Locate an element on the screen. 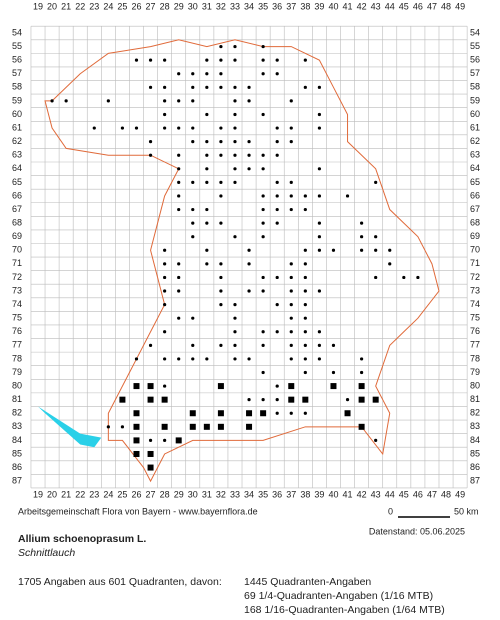 Image resolution: width=500 pixels, height=620 pixels. row-label: 79 is located at coordinates (17, 372).